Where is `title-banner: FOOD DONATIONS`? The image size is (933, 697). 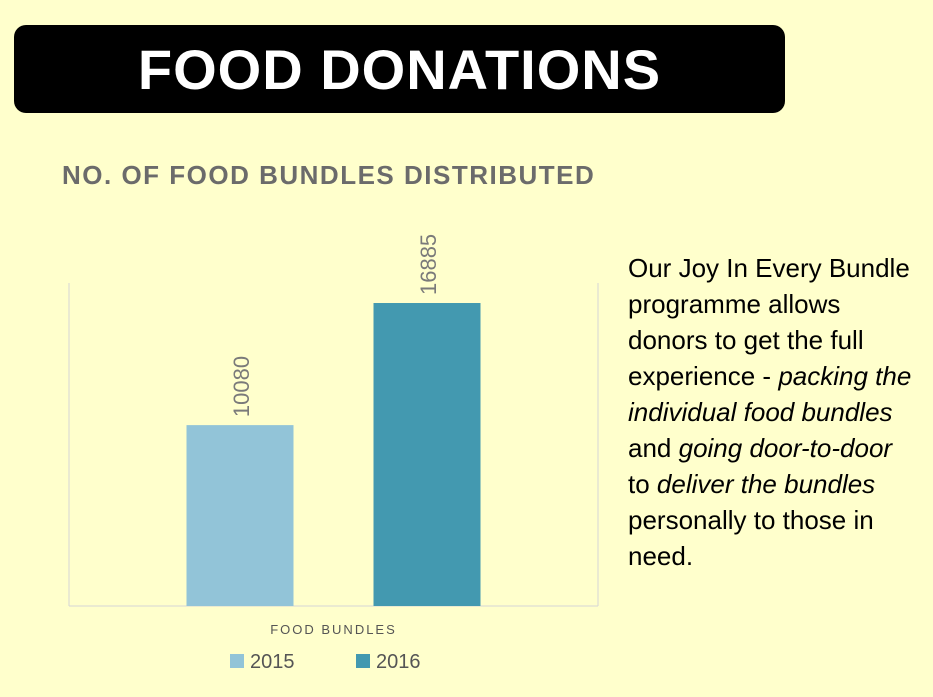
title-banner: FOOD DONATIONS is located at coordinates (399, 69).